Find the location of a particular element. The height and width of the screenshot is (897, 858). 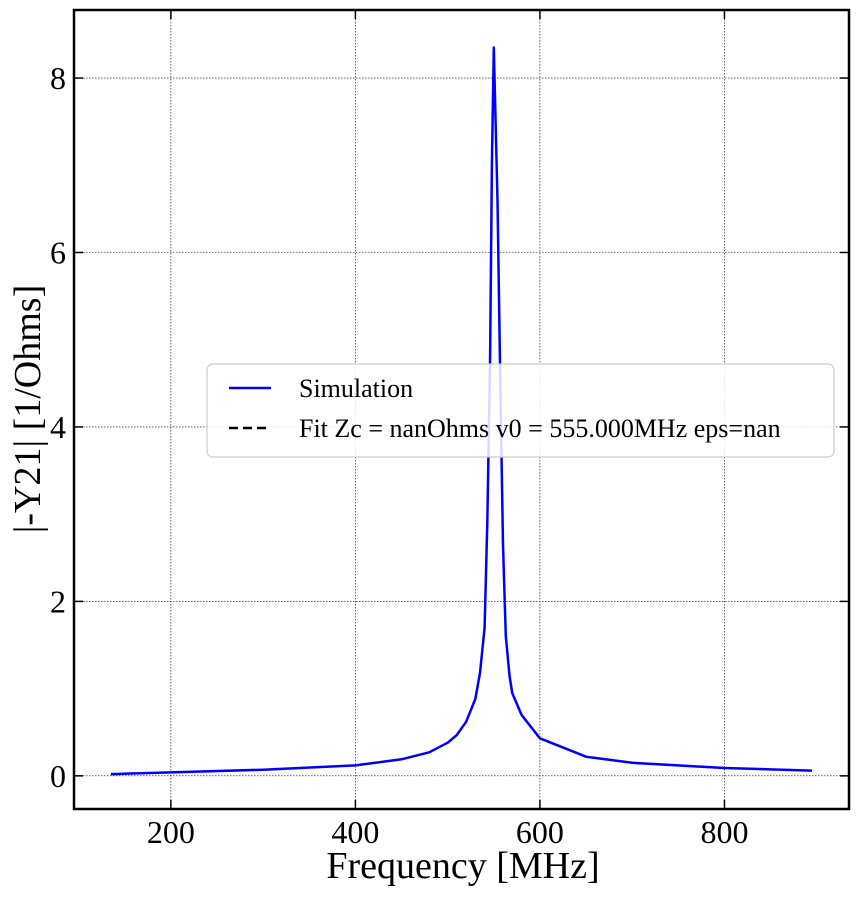

y-tick-label: 8 is located at coordinates (58, 78).